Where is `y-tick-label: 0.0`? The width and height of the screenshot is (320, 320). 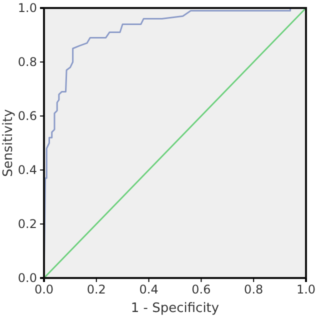 y-tick-label: 0.0 is located at coordinates (27, 277).